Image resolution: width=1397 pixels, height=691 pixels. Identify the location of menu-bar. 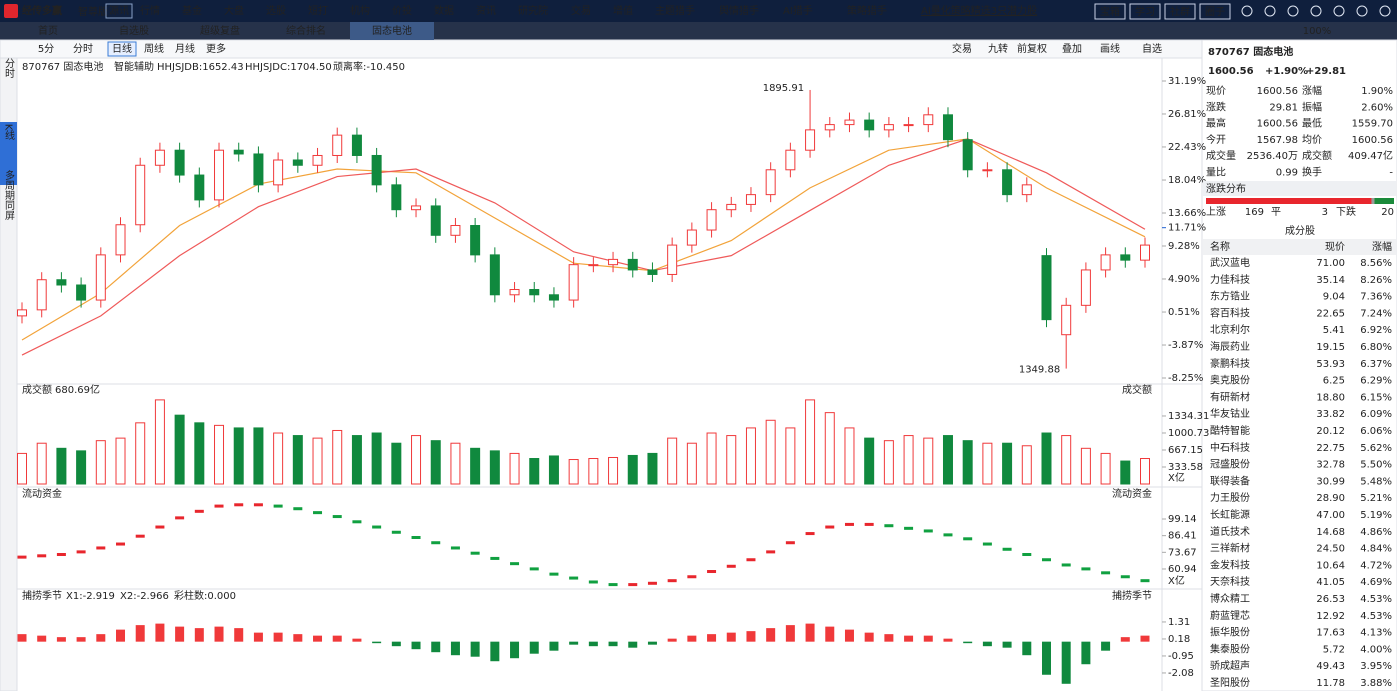
(698, 11).